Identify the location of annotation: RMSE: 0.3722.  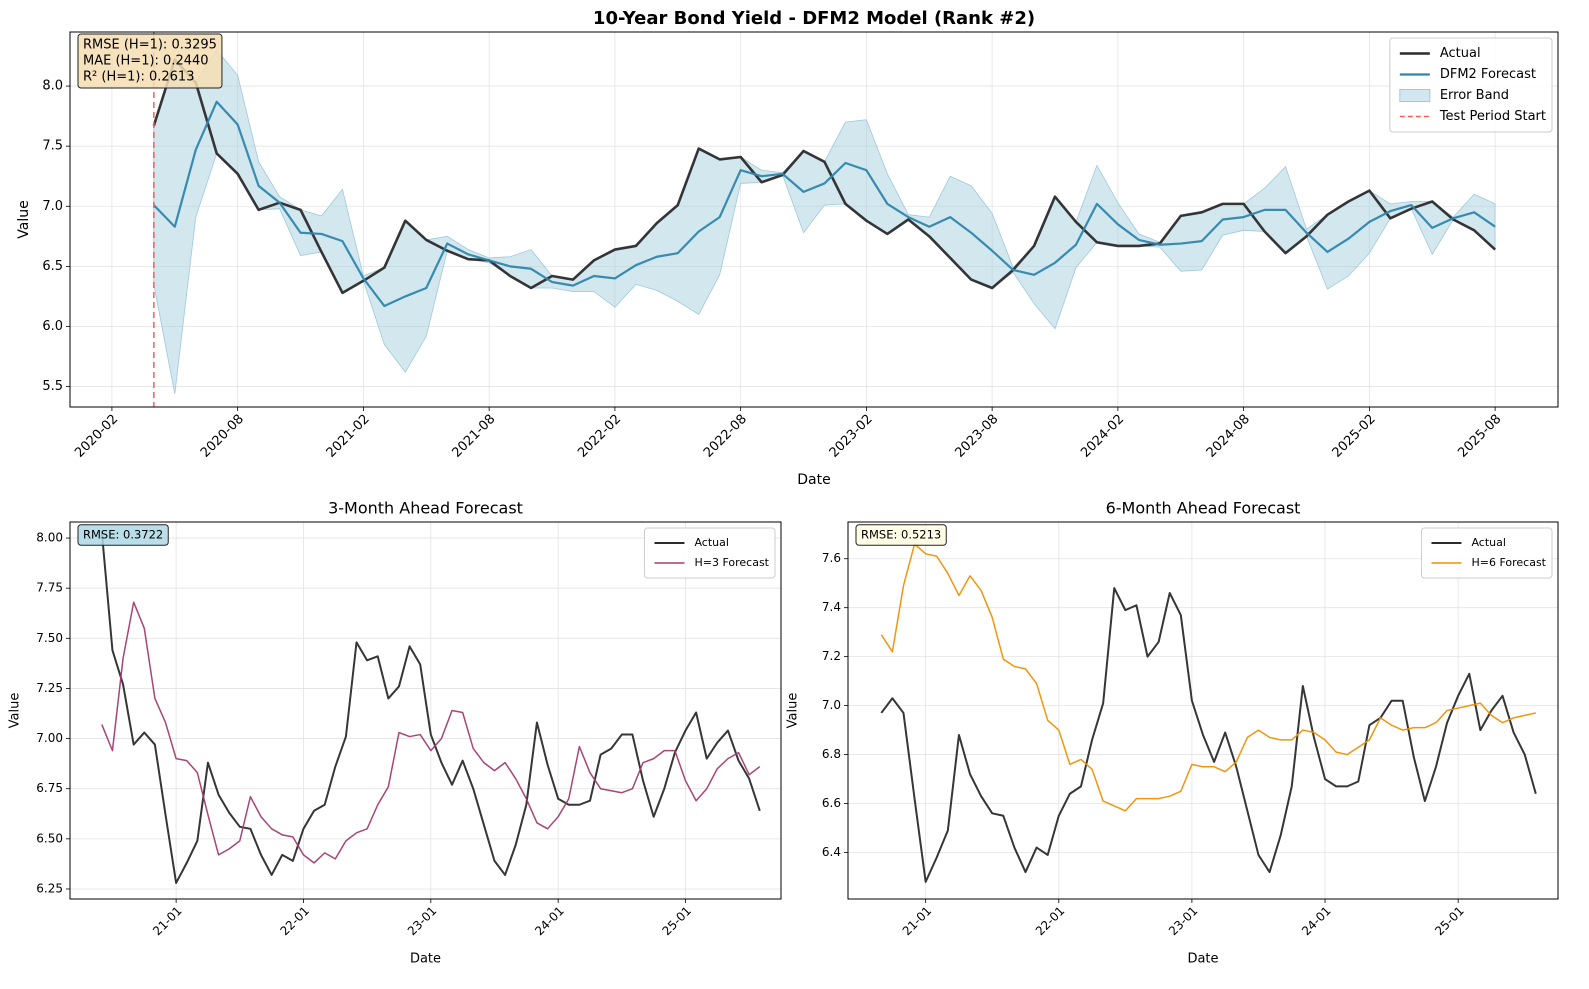
(123, 535).